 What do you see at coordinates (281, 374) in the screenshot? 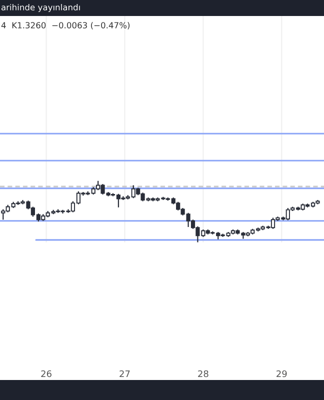
I see `x-tick-label: 29` at bounding box center [281, 374].